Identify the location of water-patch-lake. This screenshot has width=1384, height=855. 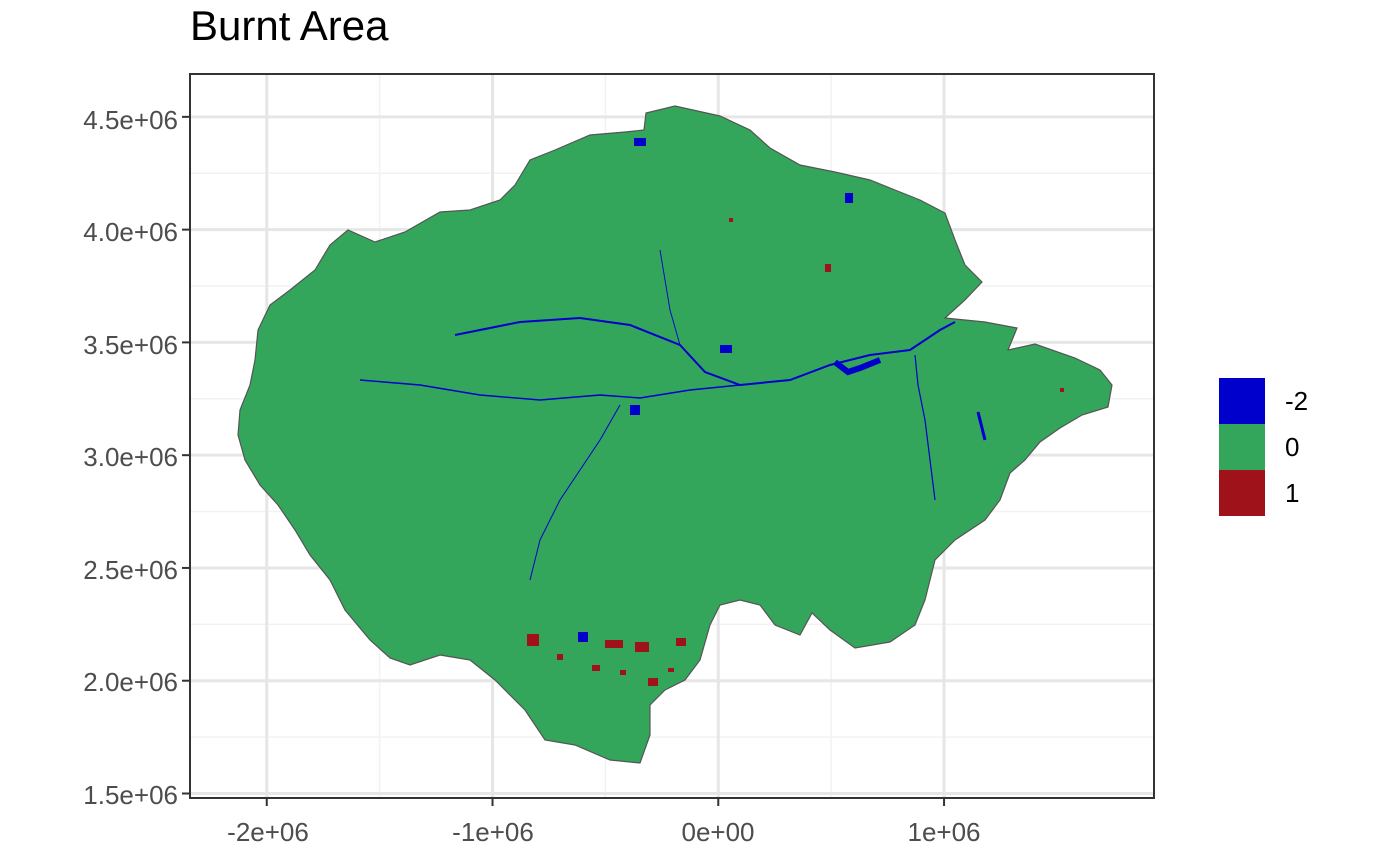
(726, 349).